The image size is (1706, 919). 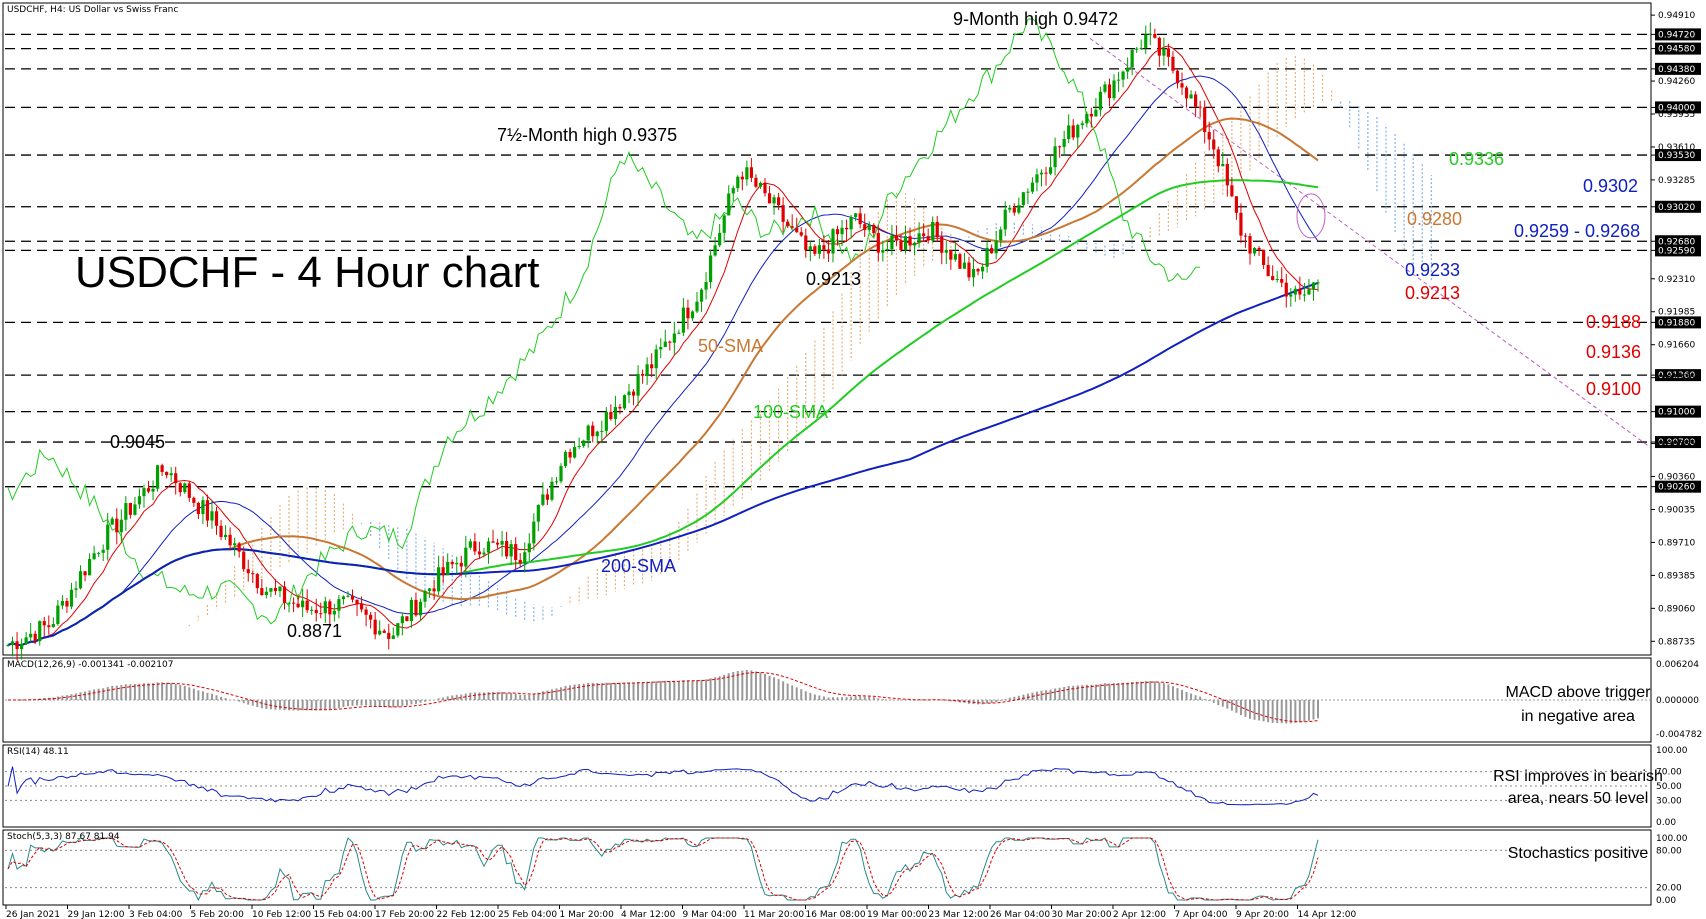 I want to click on time-tick-label: 30 Mar 20:00, so click(x=1082, y=914).